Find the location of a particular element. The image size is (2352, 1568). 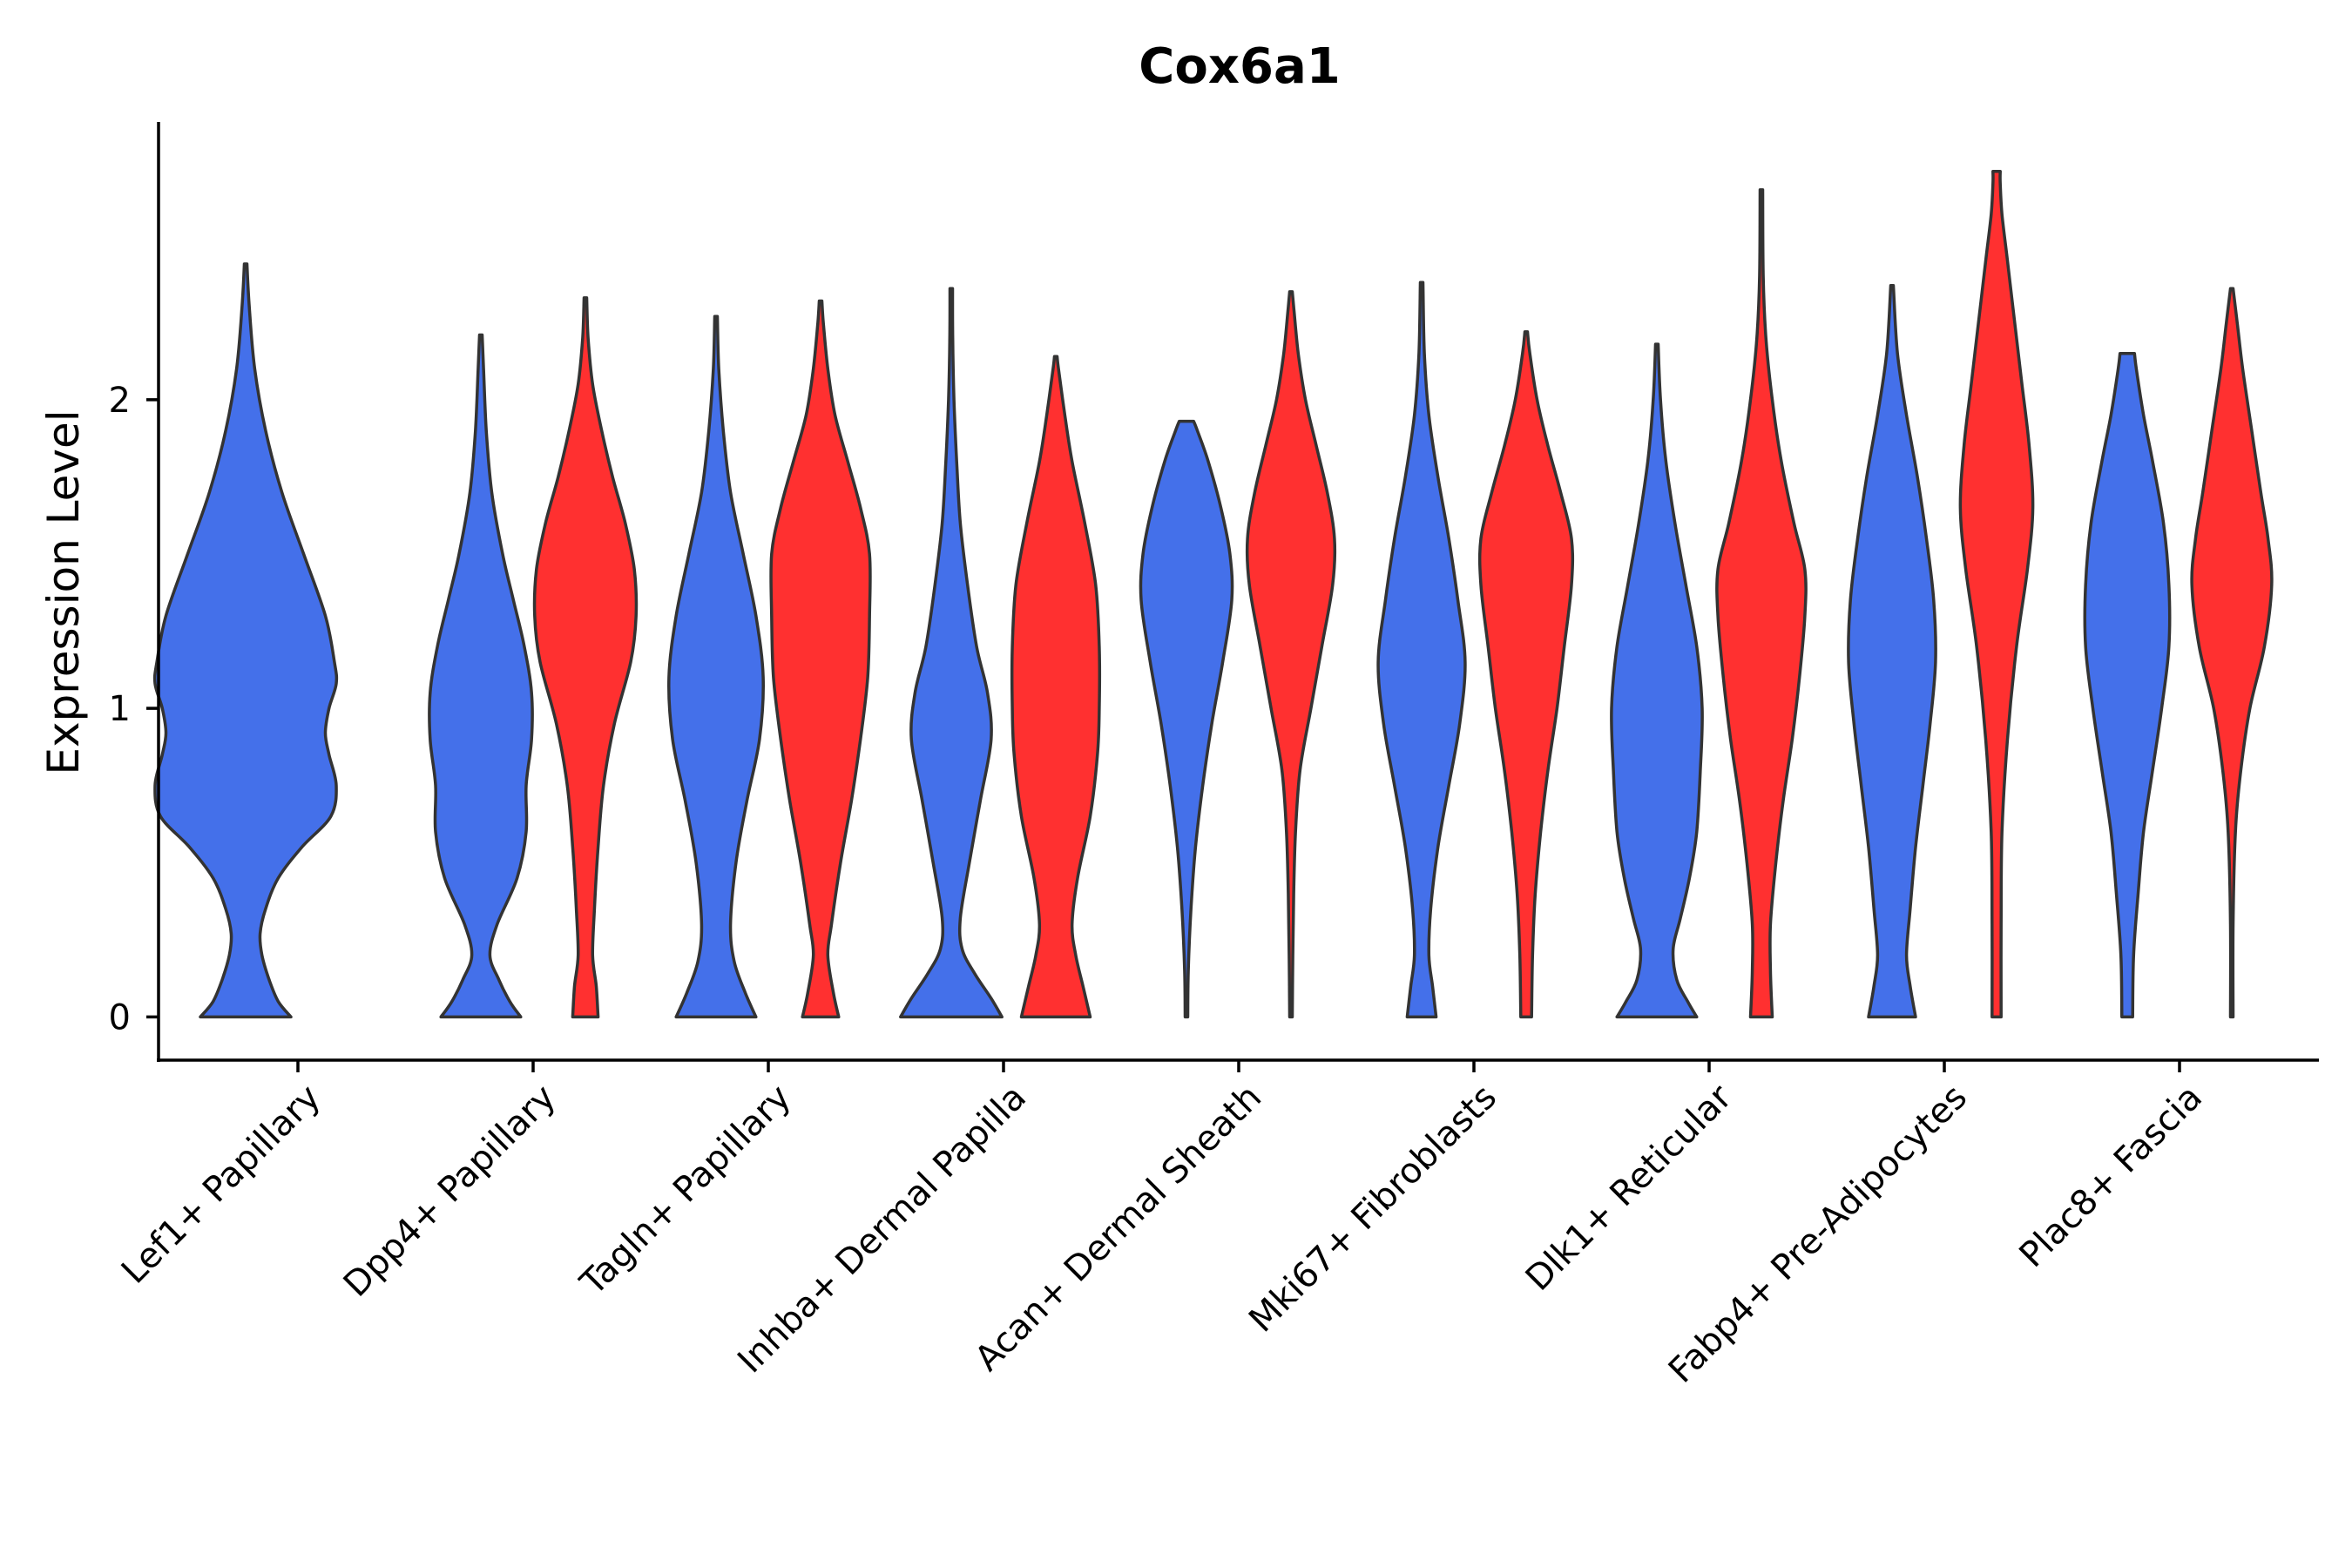

violin-inhba-dermal-papilla-red is located at coordinates (1056, 687).